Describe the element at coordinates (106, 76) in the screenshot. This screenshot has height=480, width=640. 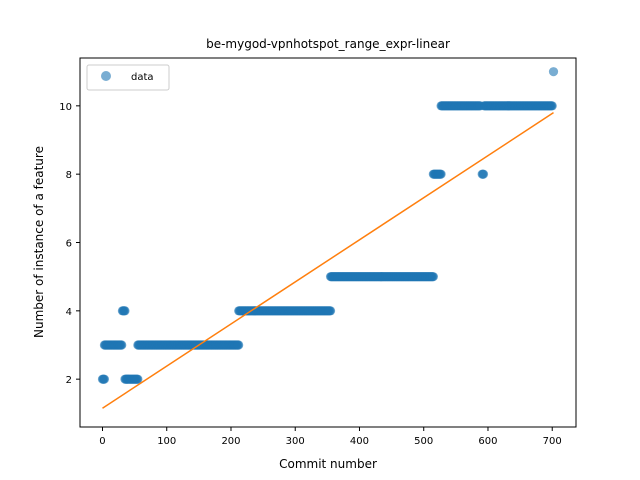
I see `legend-marker-data` at that location.